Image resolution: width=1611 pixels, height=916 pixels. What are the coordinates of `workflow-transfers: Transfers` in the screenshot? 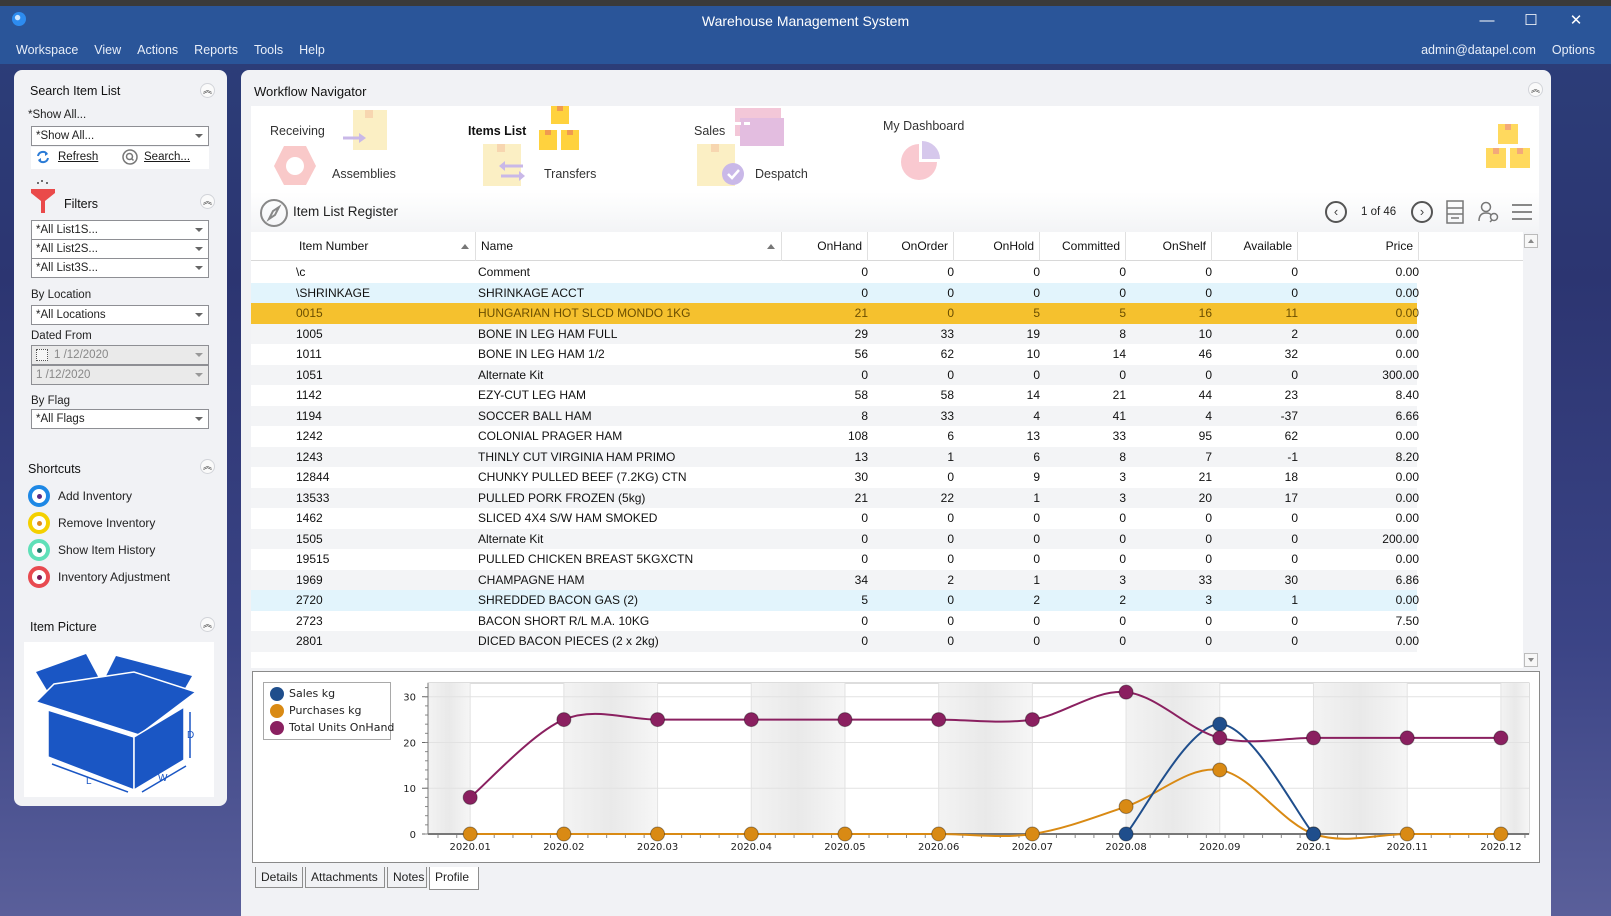 It's located at (570, 174).